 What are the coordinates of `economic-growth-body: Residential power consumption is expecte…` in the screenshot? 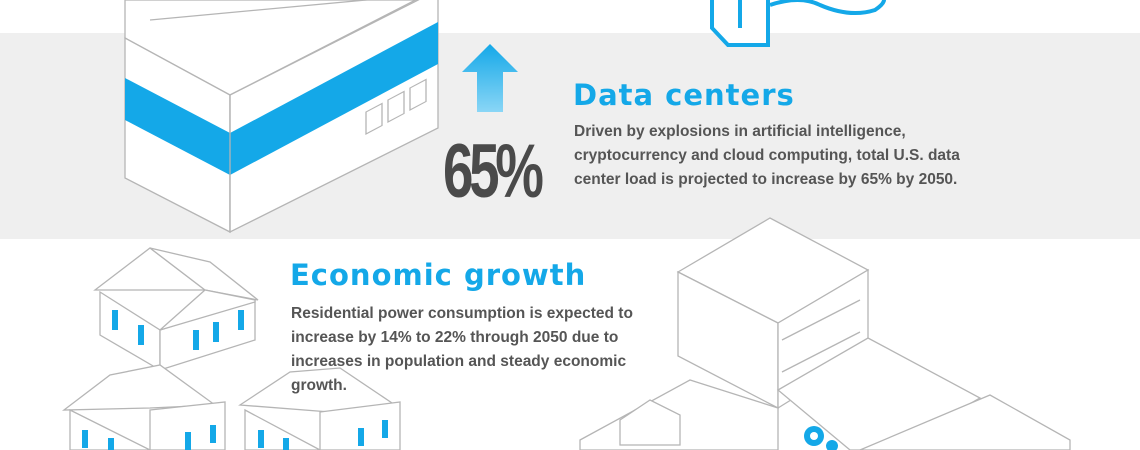 It's located at (462, 349).